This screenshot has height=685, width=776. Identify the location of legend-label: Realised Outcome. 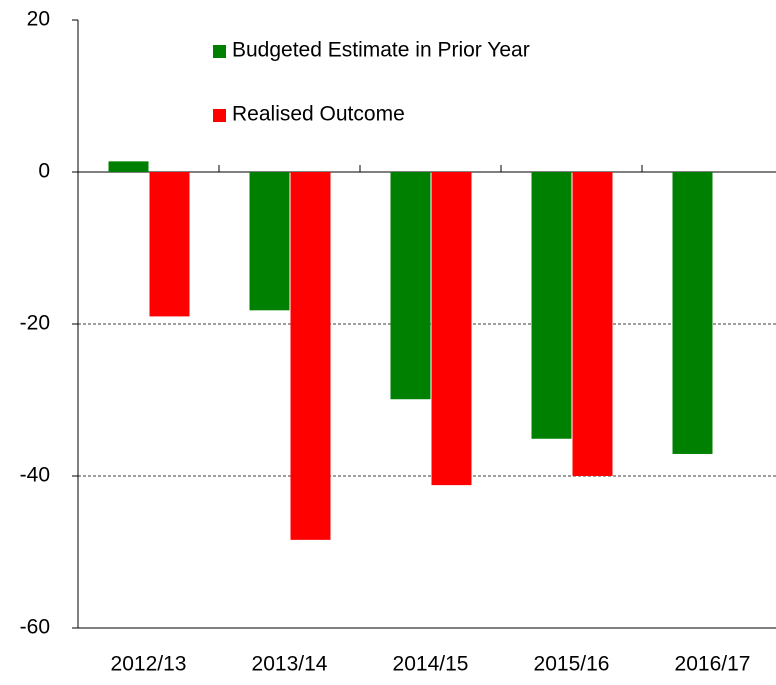
(318, 114).